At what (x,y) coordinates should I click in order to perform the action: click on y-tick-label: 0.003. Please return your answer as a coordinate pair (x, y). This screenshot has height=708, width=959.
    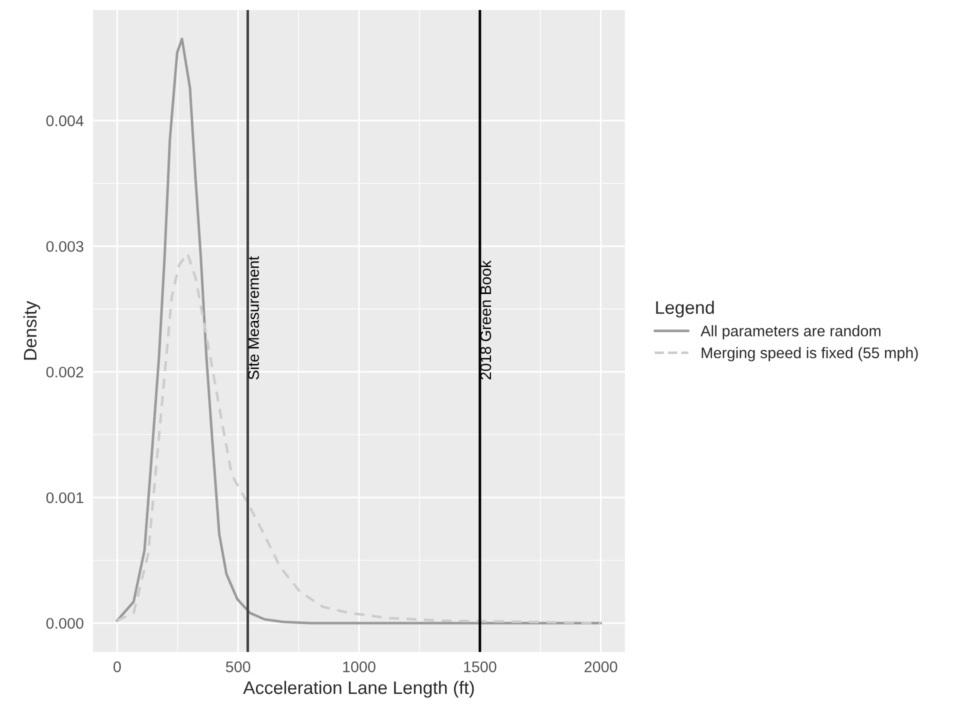
    Looking at the image, I should click on (65, 246).